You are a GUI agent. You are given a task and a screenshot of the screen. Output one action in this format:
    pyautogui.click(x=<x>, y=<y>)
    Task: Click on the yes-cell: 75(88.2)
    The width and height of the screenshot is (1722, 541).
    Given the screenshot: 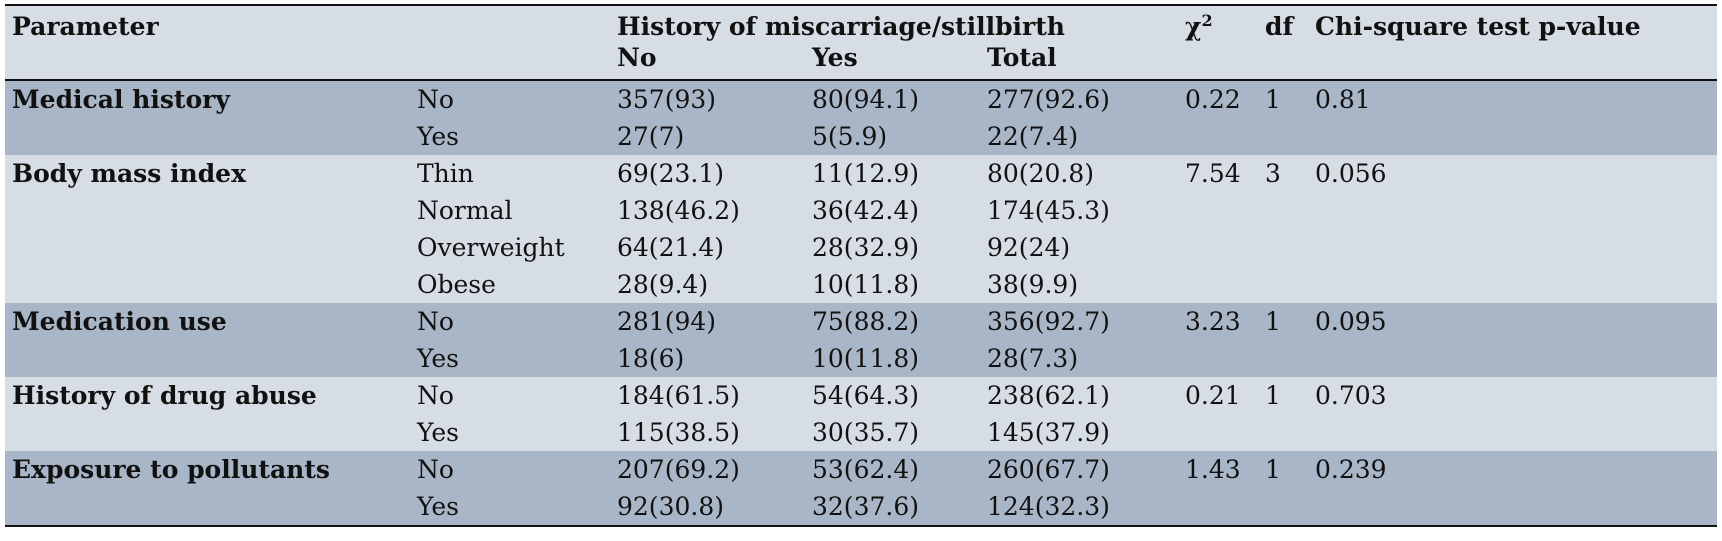 What is the action you would take?
    pyautogui.click(x=892, y=321)
    